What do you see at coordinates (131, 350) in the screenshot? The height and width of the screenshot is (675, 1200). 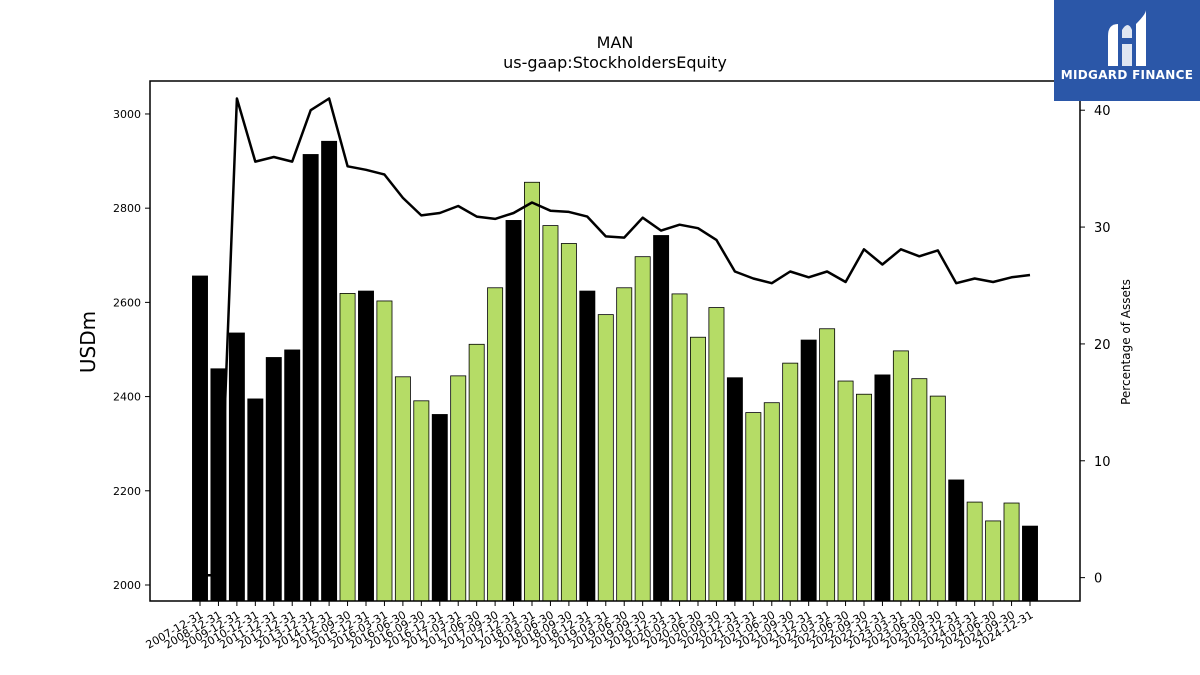 I see `y-axis-ticks: 2000 2200 2400 2600 2800 3000` at bounding box center [131, 350].